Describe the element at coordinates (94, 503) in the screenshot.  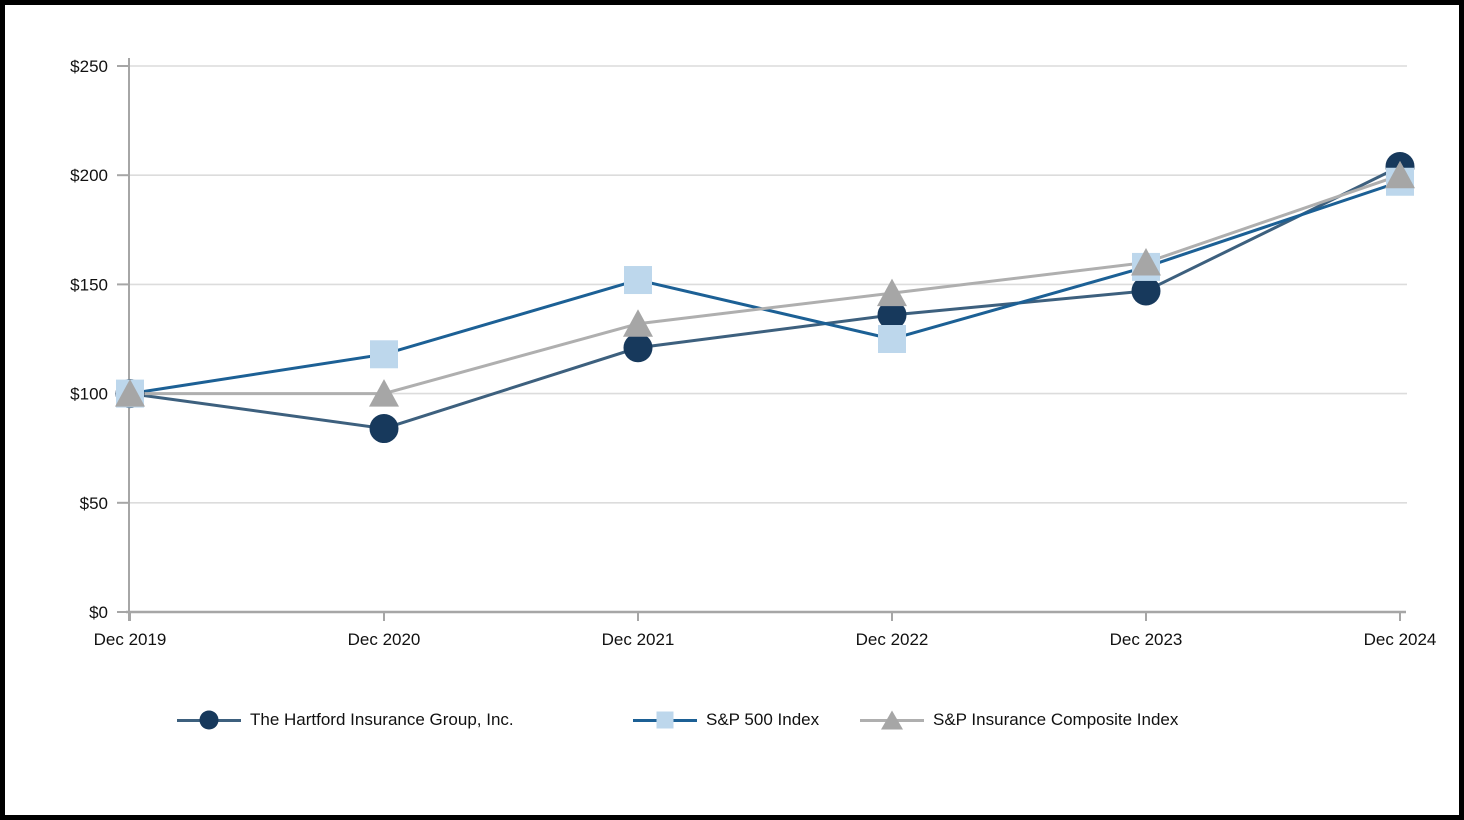
I see `y-axis-tick-label: $50` at that location.